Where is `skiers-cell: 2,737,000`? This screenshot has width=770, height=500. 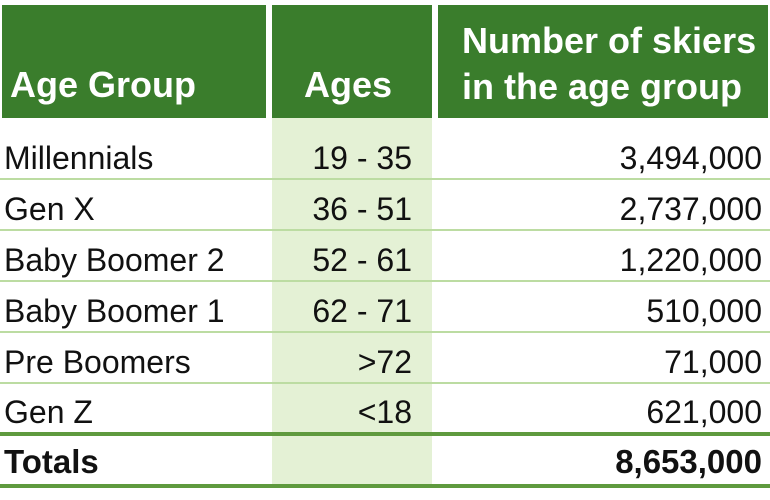 skiers-cell: 2,737,000 is located at coordinates (690, 209).